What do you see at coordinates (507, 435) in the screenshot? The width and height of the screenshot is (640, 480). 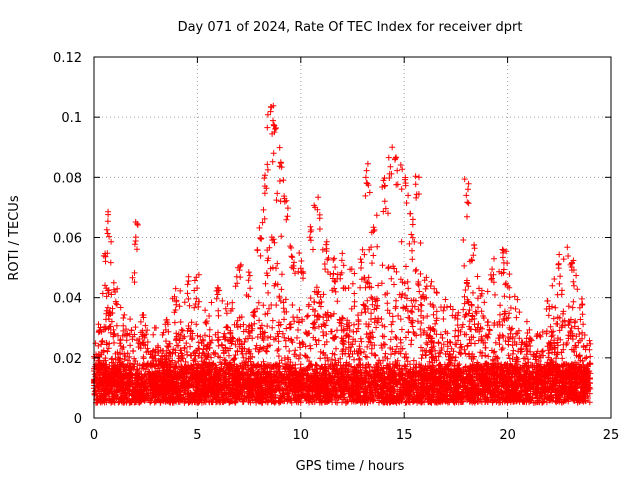 I see `x-tick-label: 20` at bounding box center [507, 435].